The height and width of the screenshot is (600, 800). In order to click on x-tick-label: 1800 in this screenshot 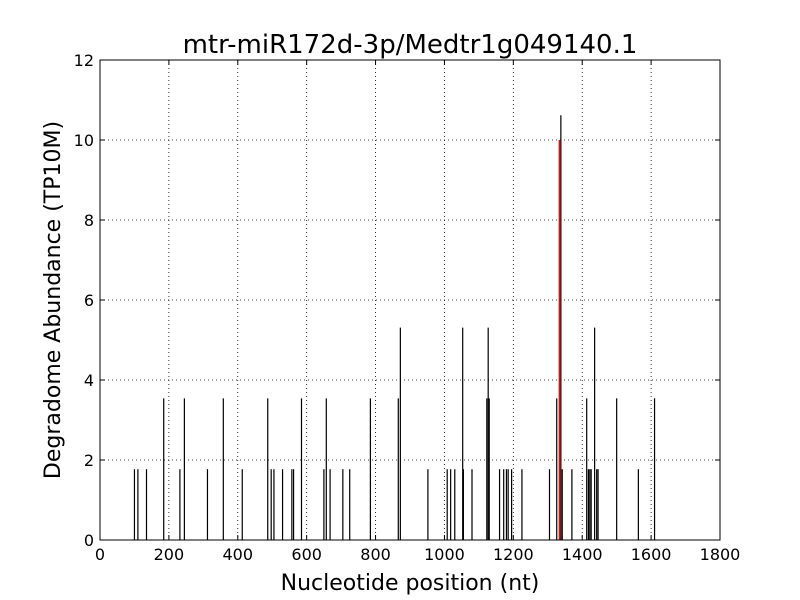, I will do `click(720, 554)`.